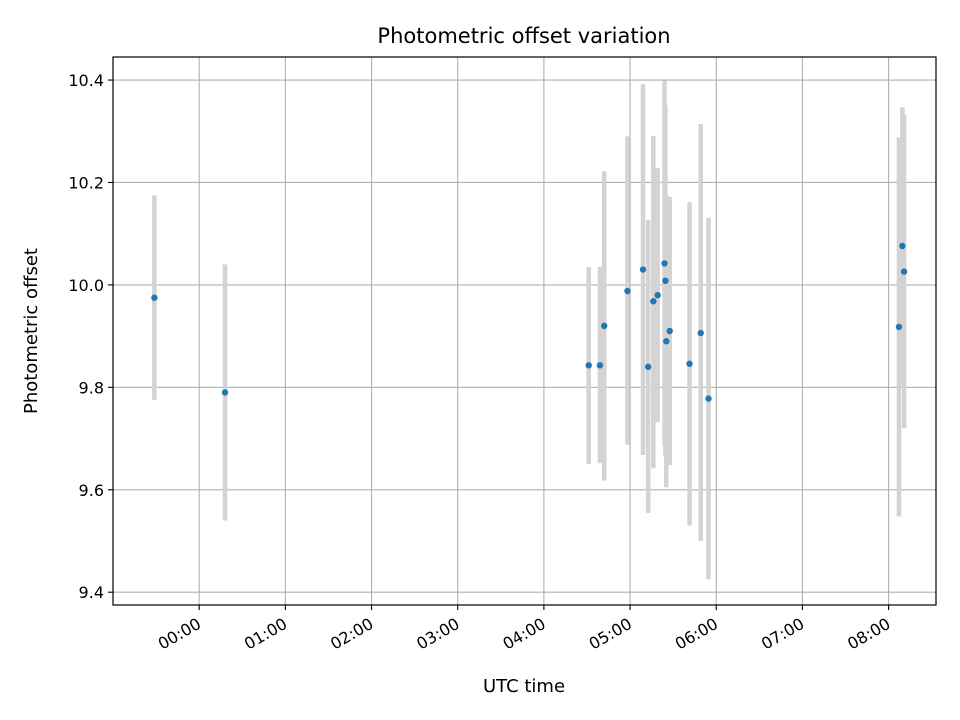 This screenshot has height=720, width=960. Describe the element at coordinates (91, 592) in the screenshot. I see `y-tick-label: 9.4` at that location.